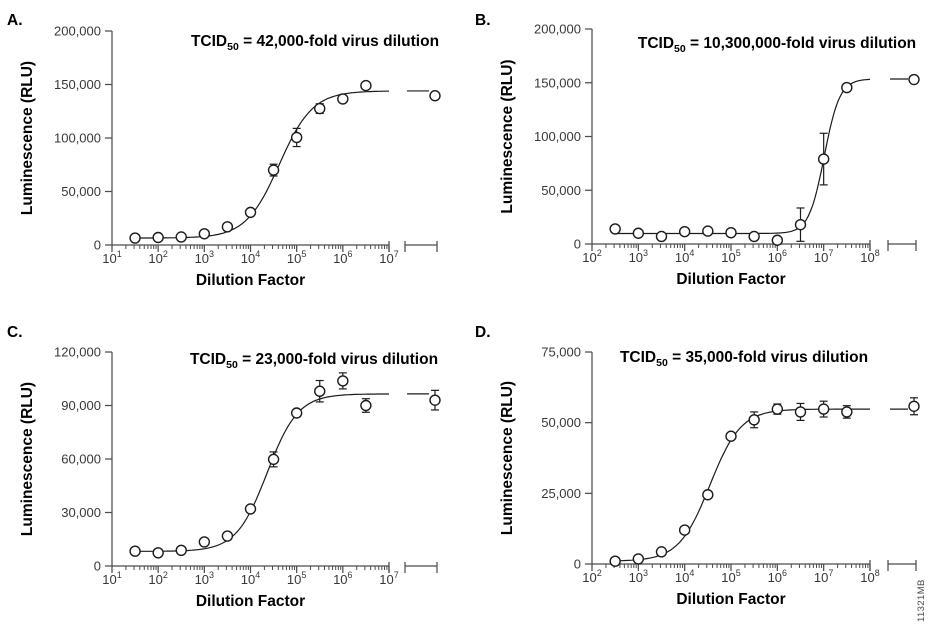 Image resolution: width=936 pixels, height=624 pixels. Describe the element at coordinates (77, 31) in the screenshot. I see `svg-text: 200,000` at that location.